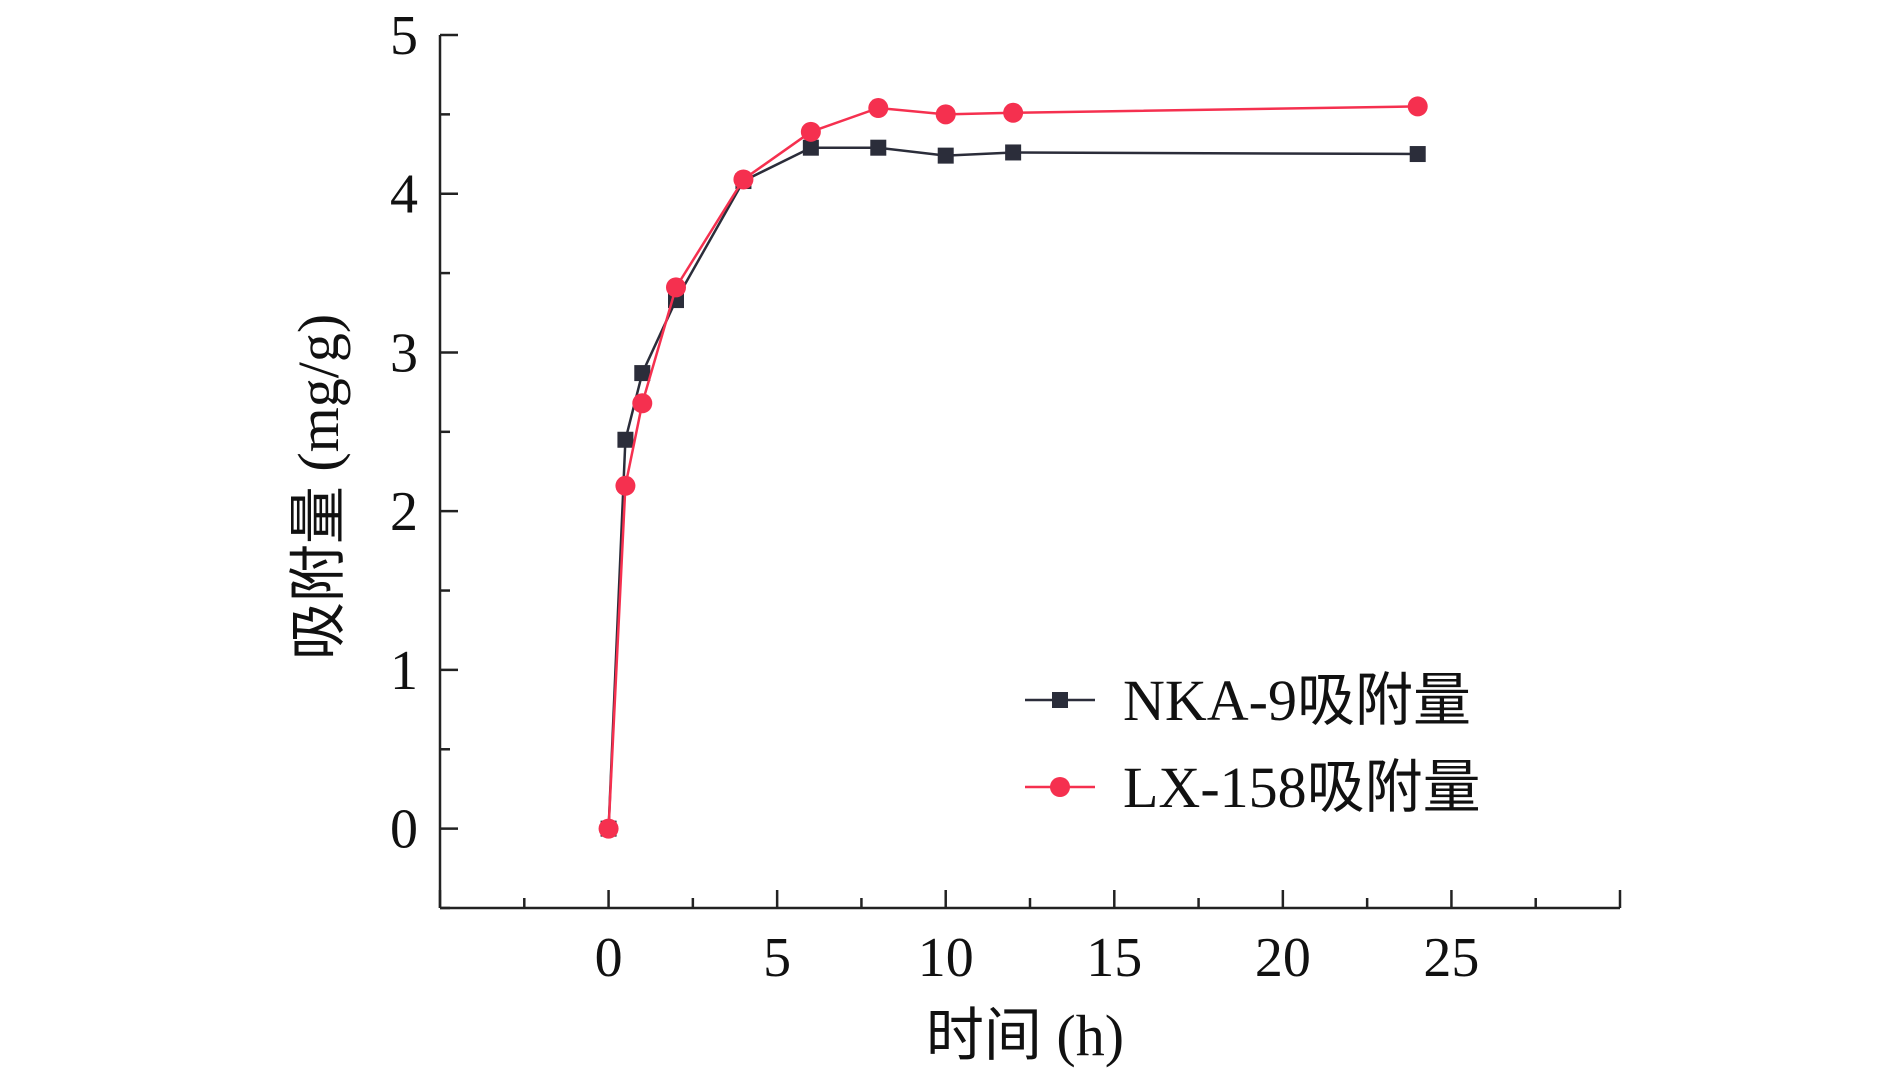 The image size is (1890, 1077). What do you see at coordinates (1297, 700) in the screenshot?
I see `legend-label: NKA-9吸附量` at bounding box center [1297, 700].